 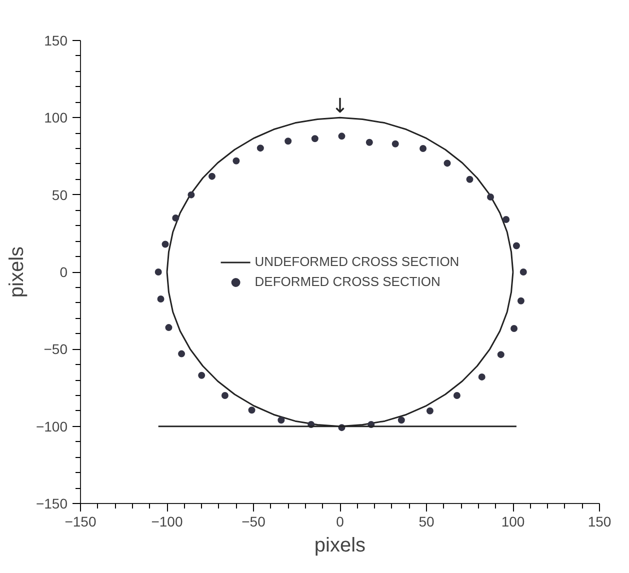 I want to click on x-tick-label: 100, so click(x=513, y=522).